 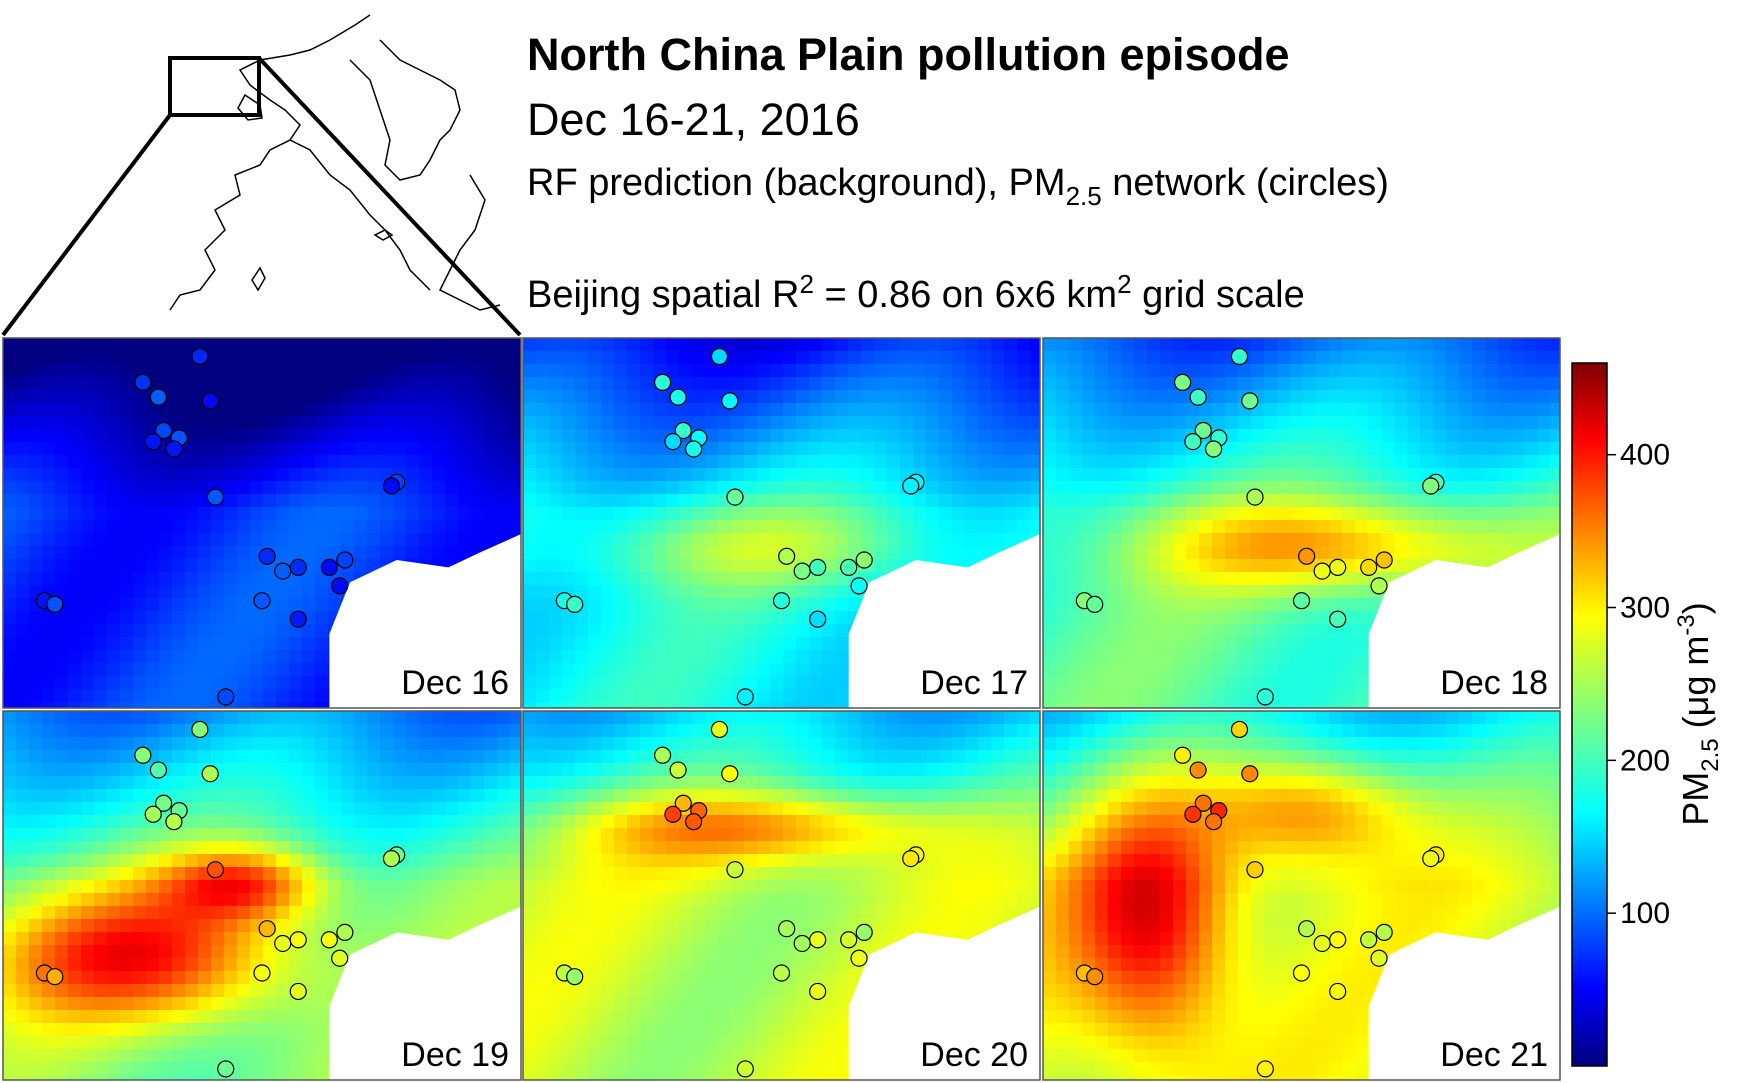 What do you see at coordinates (334, 162) in the screenshot?
I see `inset-map` at bounding box center [334, 162].